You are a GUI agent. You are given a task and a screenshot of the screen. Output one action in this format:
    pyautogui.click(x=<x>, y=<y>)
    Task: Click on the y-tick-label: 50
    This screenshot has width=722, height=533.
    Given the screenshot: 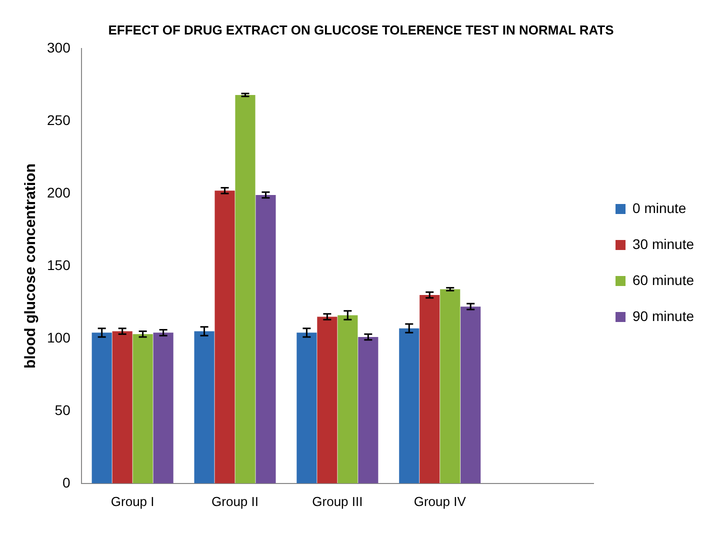 What is the action you would take?
    pyautogui.click(x=62, y=410)
    